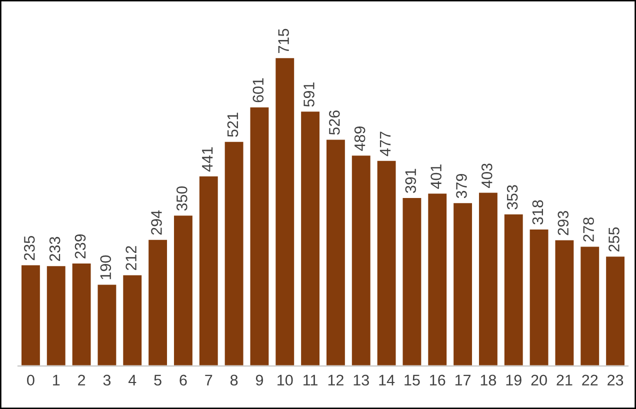 The image size is (636, 409). I want to click on data-label: 350, so click(182, 198).